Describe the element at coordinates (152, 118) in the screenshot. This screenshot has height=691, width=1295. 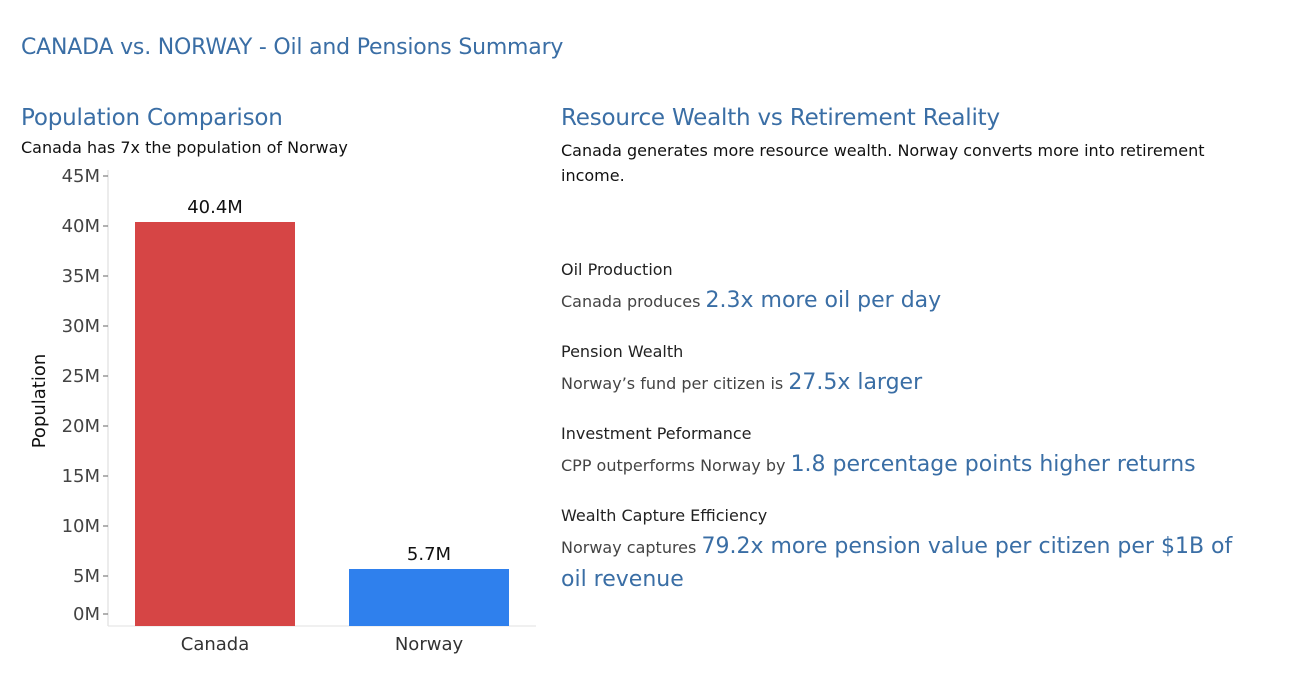
I see `population-title: Population Comparison` at that location.